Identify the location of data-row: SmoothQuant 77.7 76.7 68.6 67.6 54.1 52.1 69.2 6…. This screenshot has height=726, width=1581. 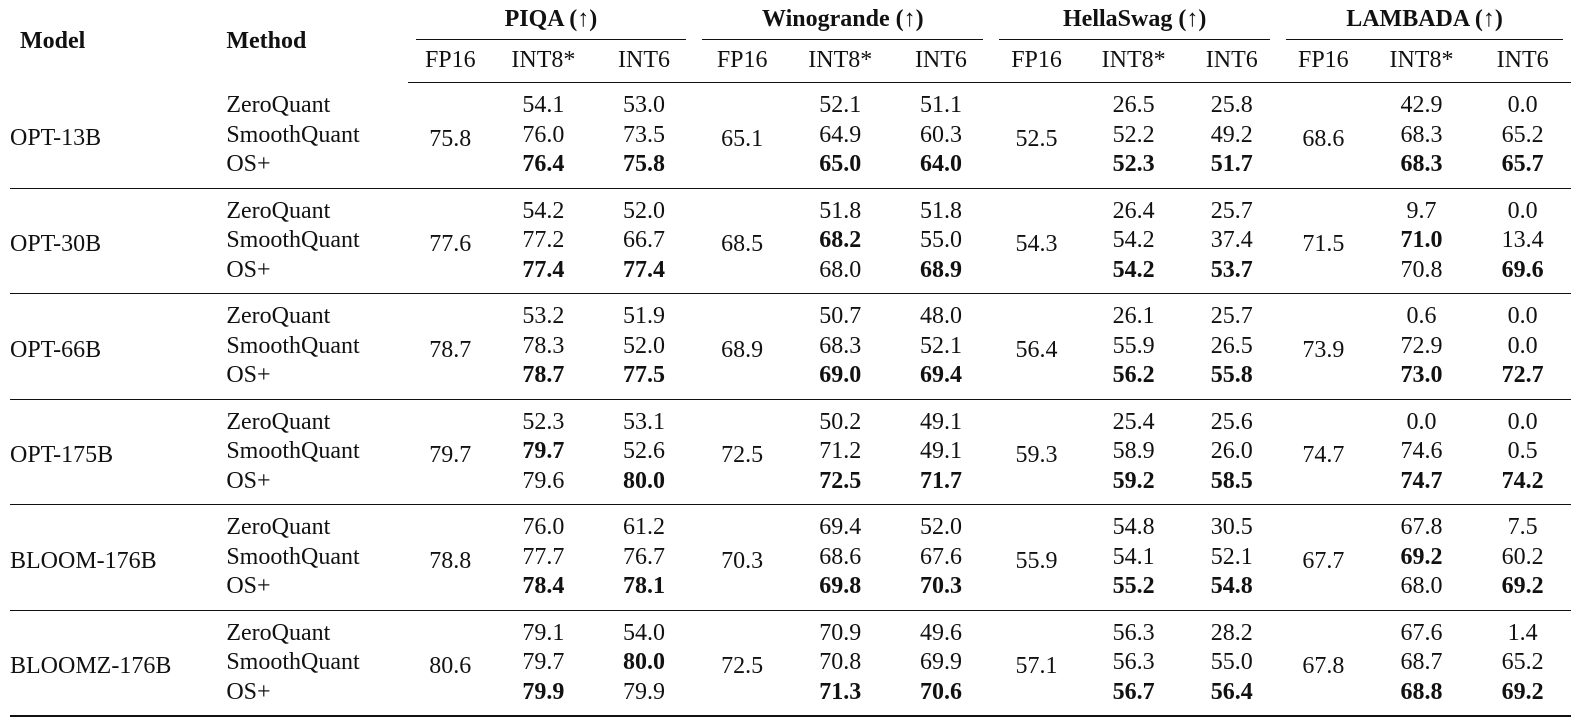
(790, 558).